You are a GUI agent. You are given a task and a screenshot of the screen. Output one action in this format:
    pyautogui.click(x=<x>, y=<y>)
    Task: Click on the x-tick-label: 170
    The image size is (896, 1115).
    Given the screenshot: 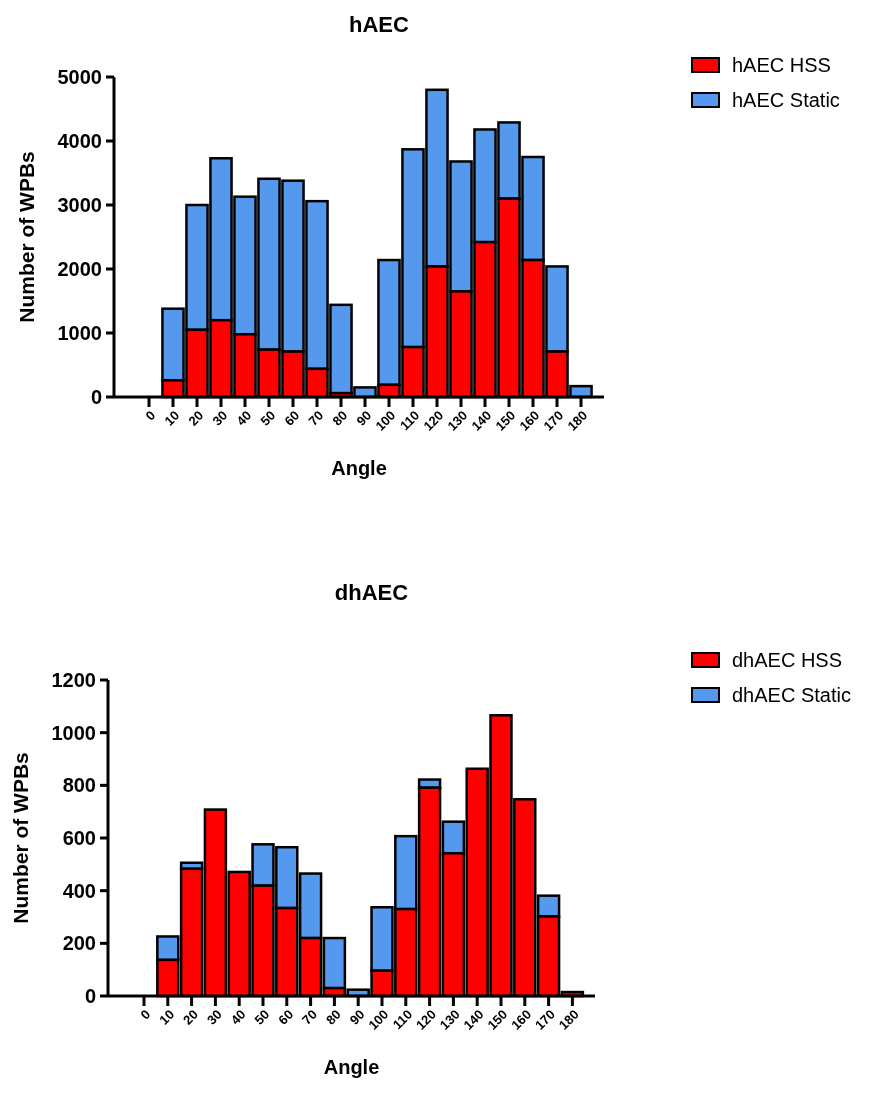 What is the action you would take?
    pyautogui.click(x=553, y=420)
    